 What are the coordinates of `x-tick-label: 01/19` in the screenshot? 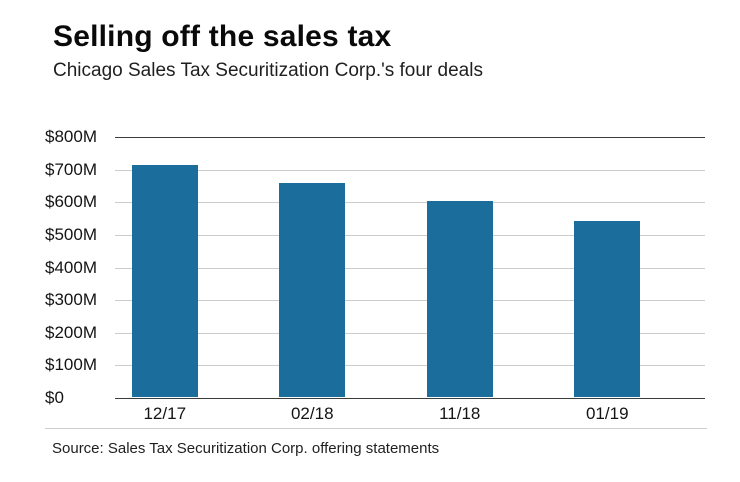 It's located at (607, 413).